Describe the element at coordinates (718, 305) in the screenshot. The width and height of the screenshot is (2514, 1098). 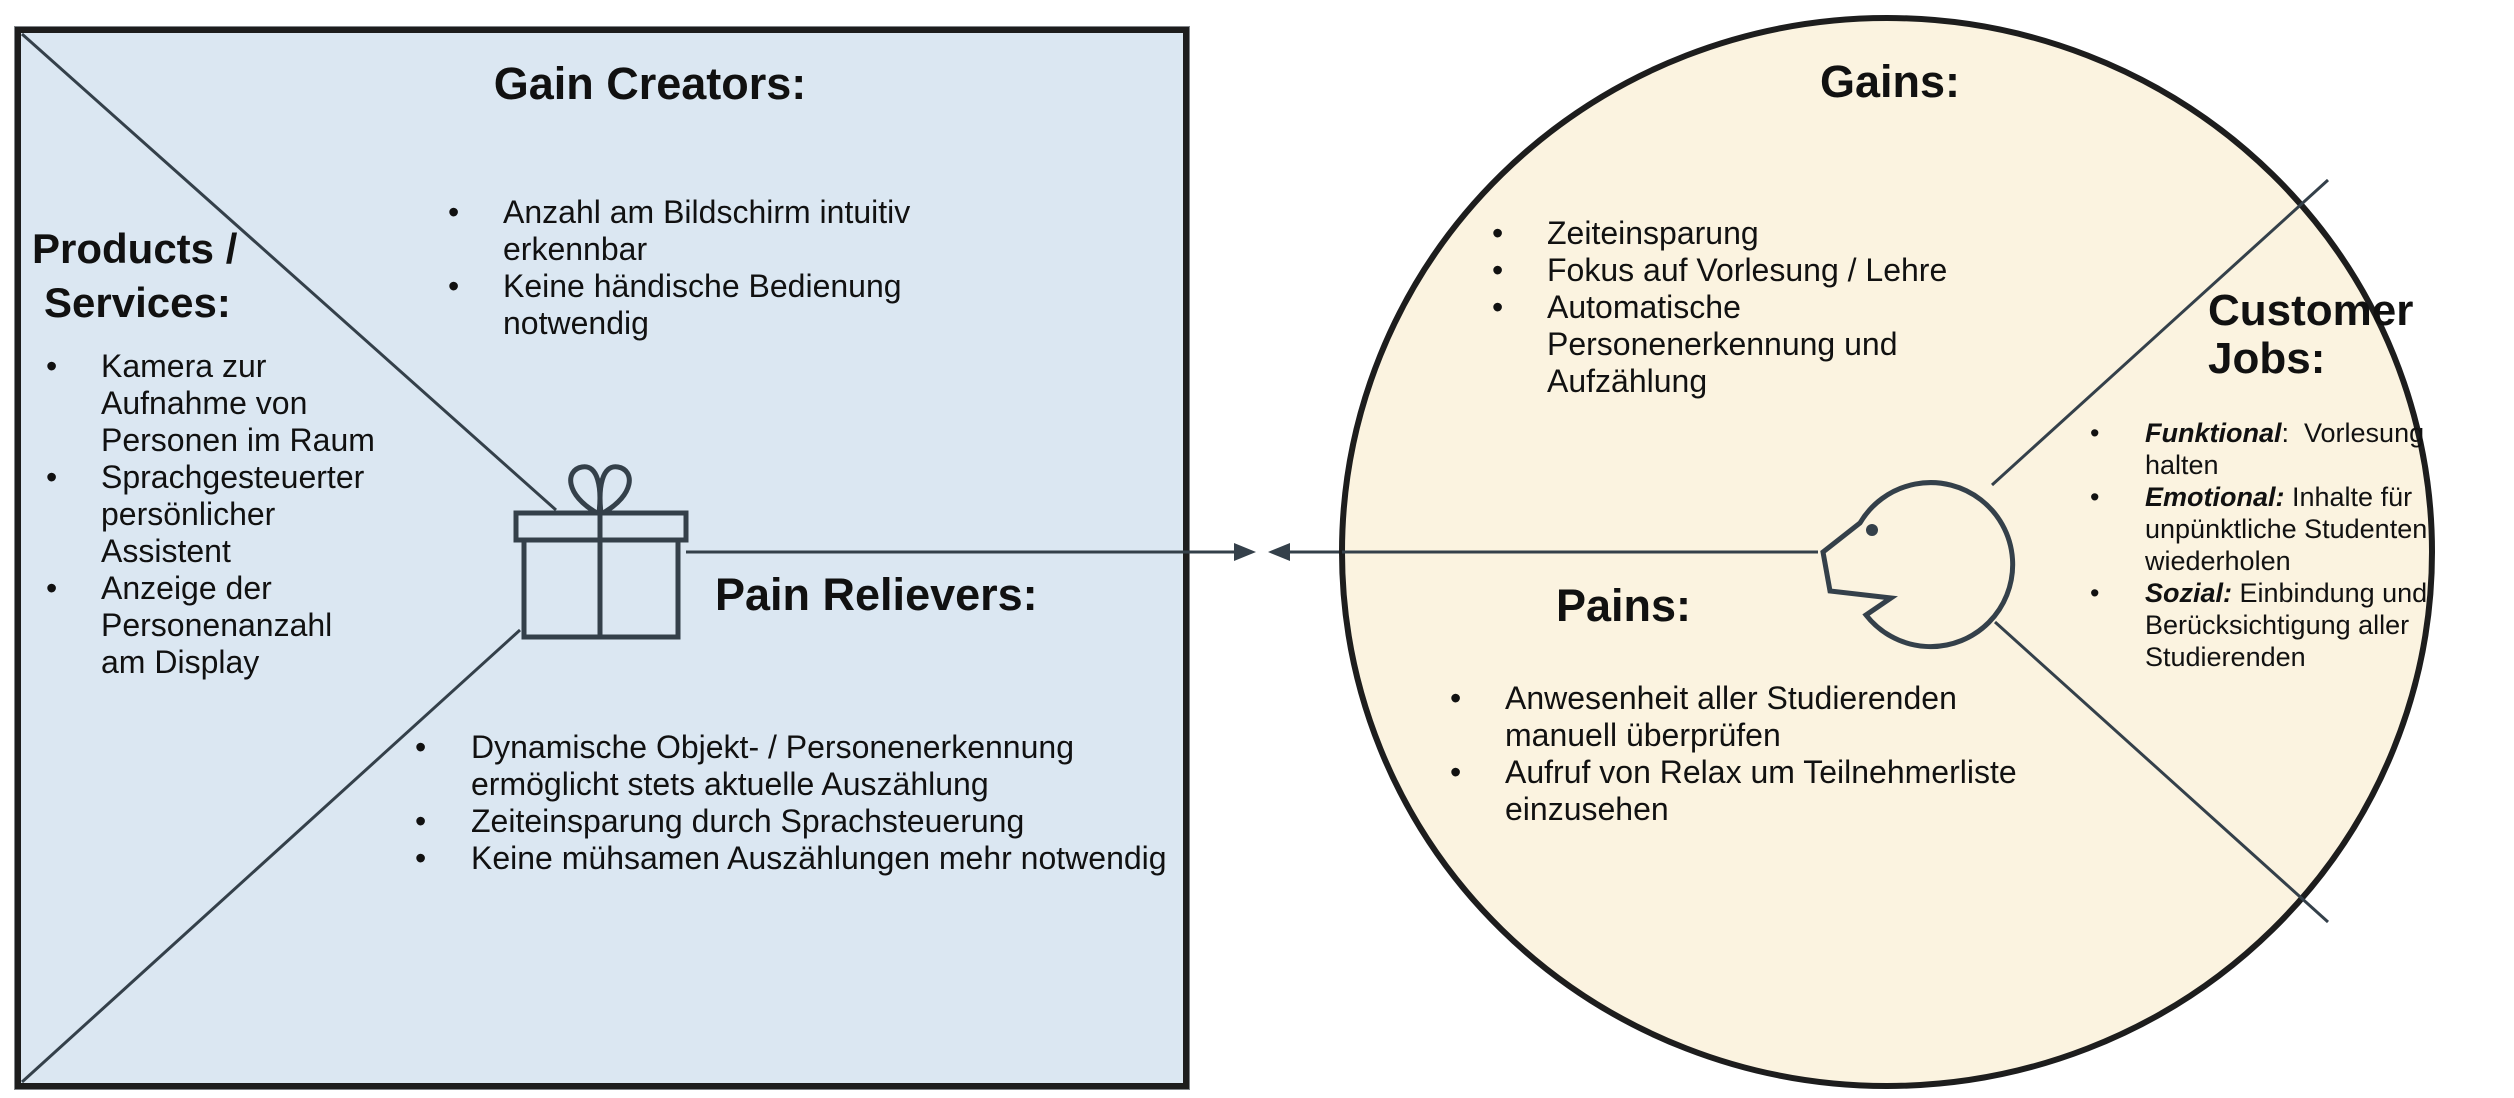
I see `list-item: Keine händische Bedienung notwendig` at that location.